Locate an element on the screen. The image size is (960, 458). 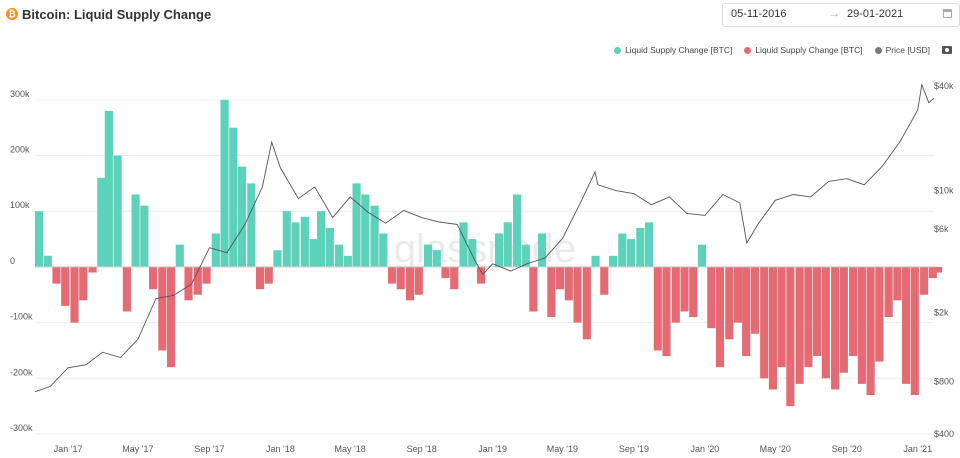
date-range-picker: 05-11-2016 → 29-01-2021 is located at coordinates (841, 15).